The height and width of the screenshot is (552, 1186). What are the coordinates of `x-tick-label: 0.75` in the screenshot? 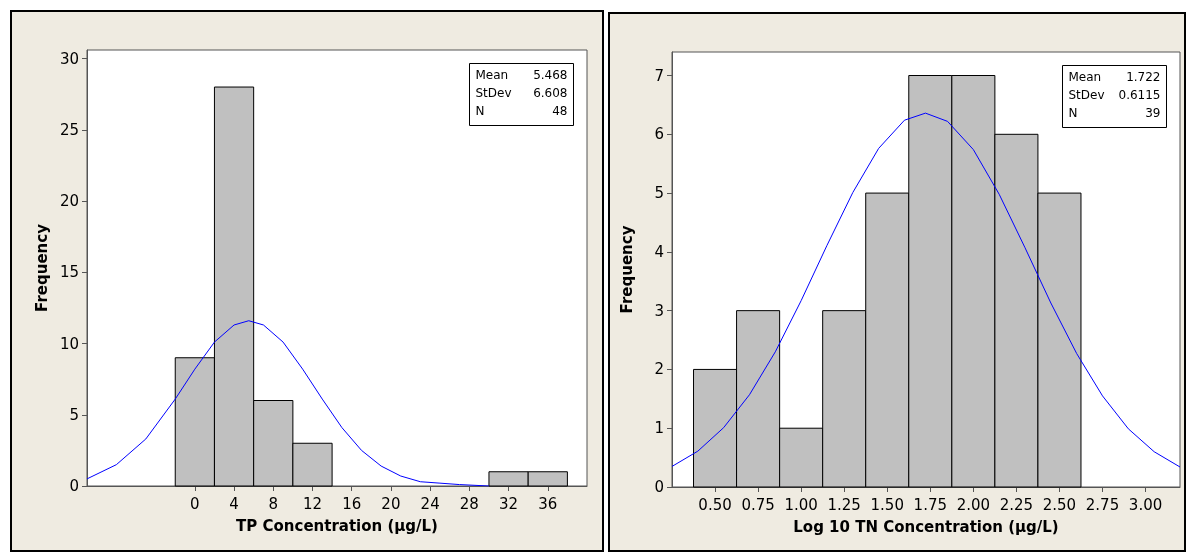 It's located at (758, 504).